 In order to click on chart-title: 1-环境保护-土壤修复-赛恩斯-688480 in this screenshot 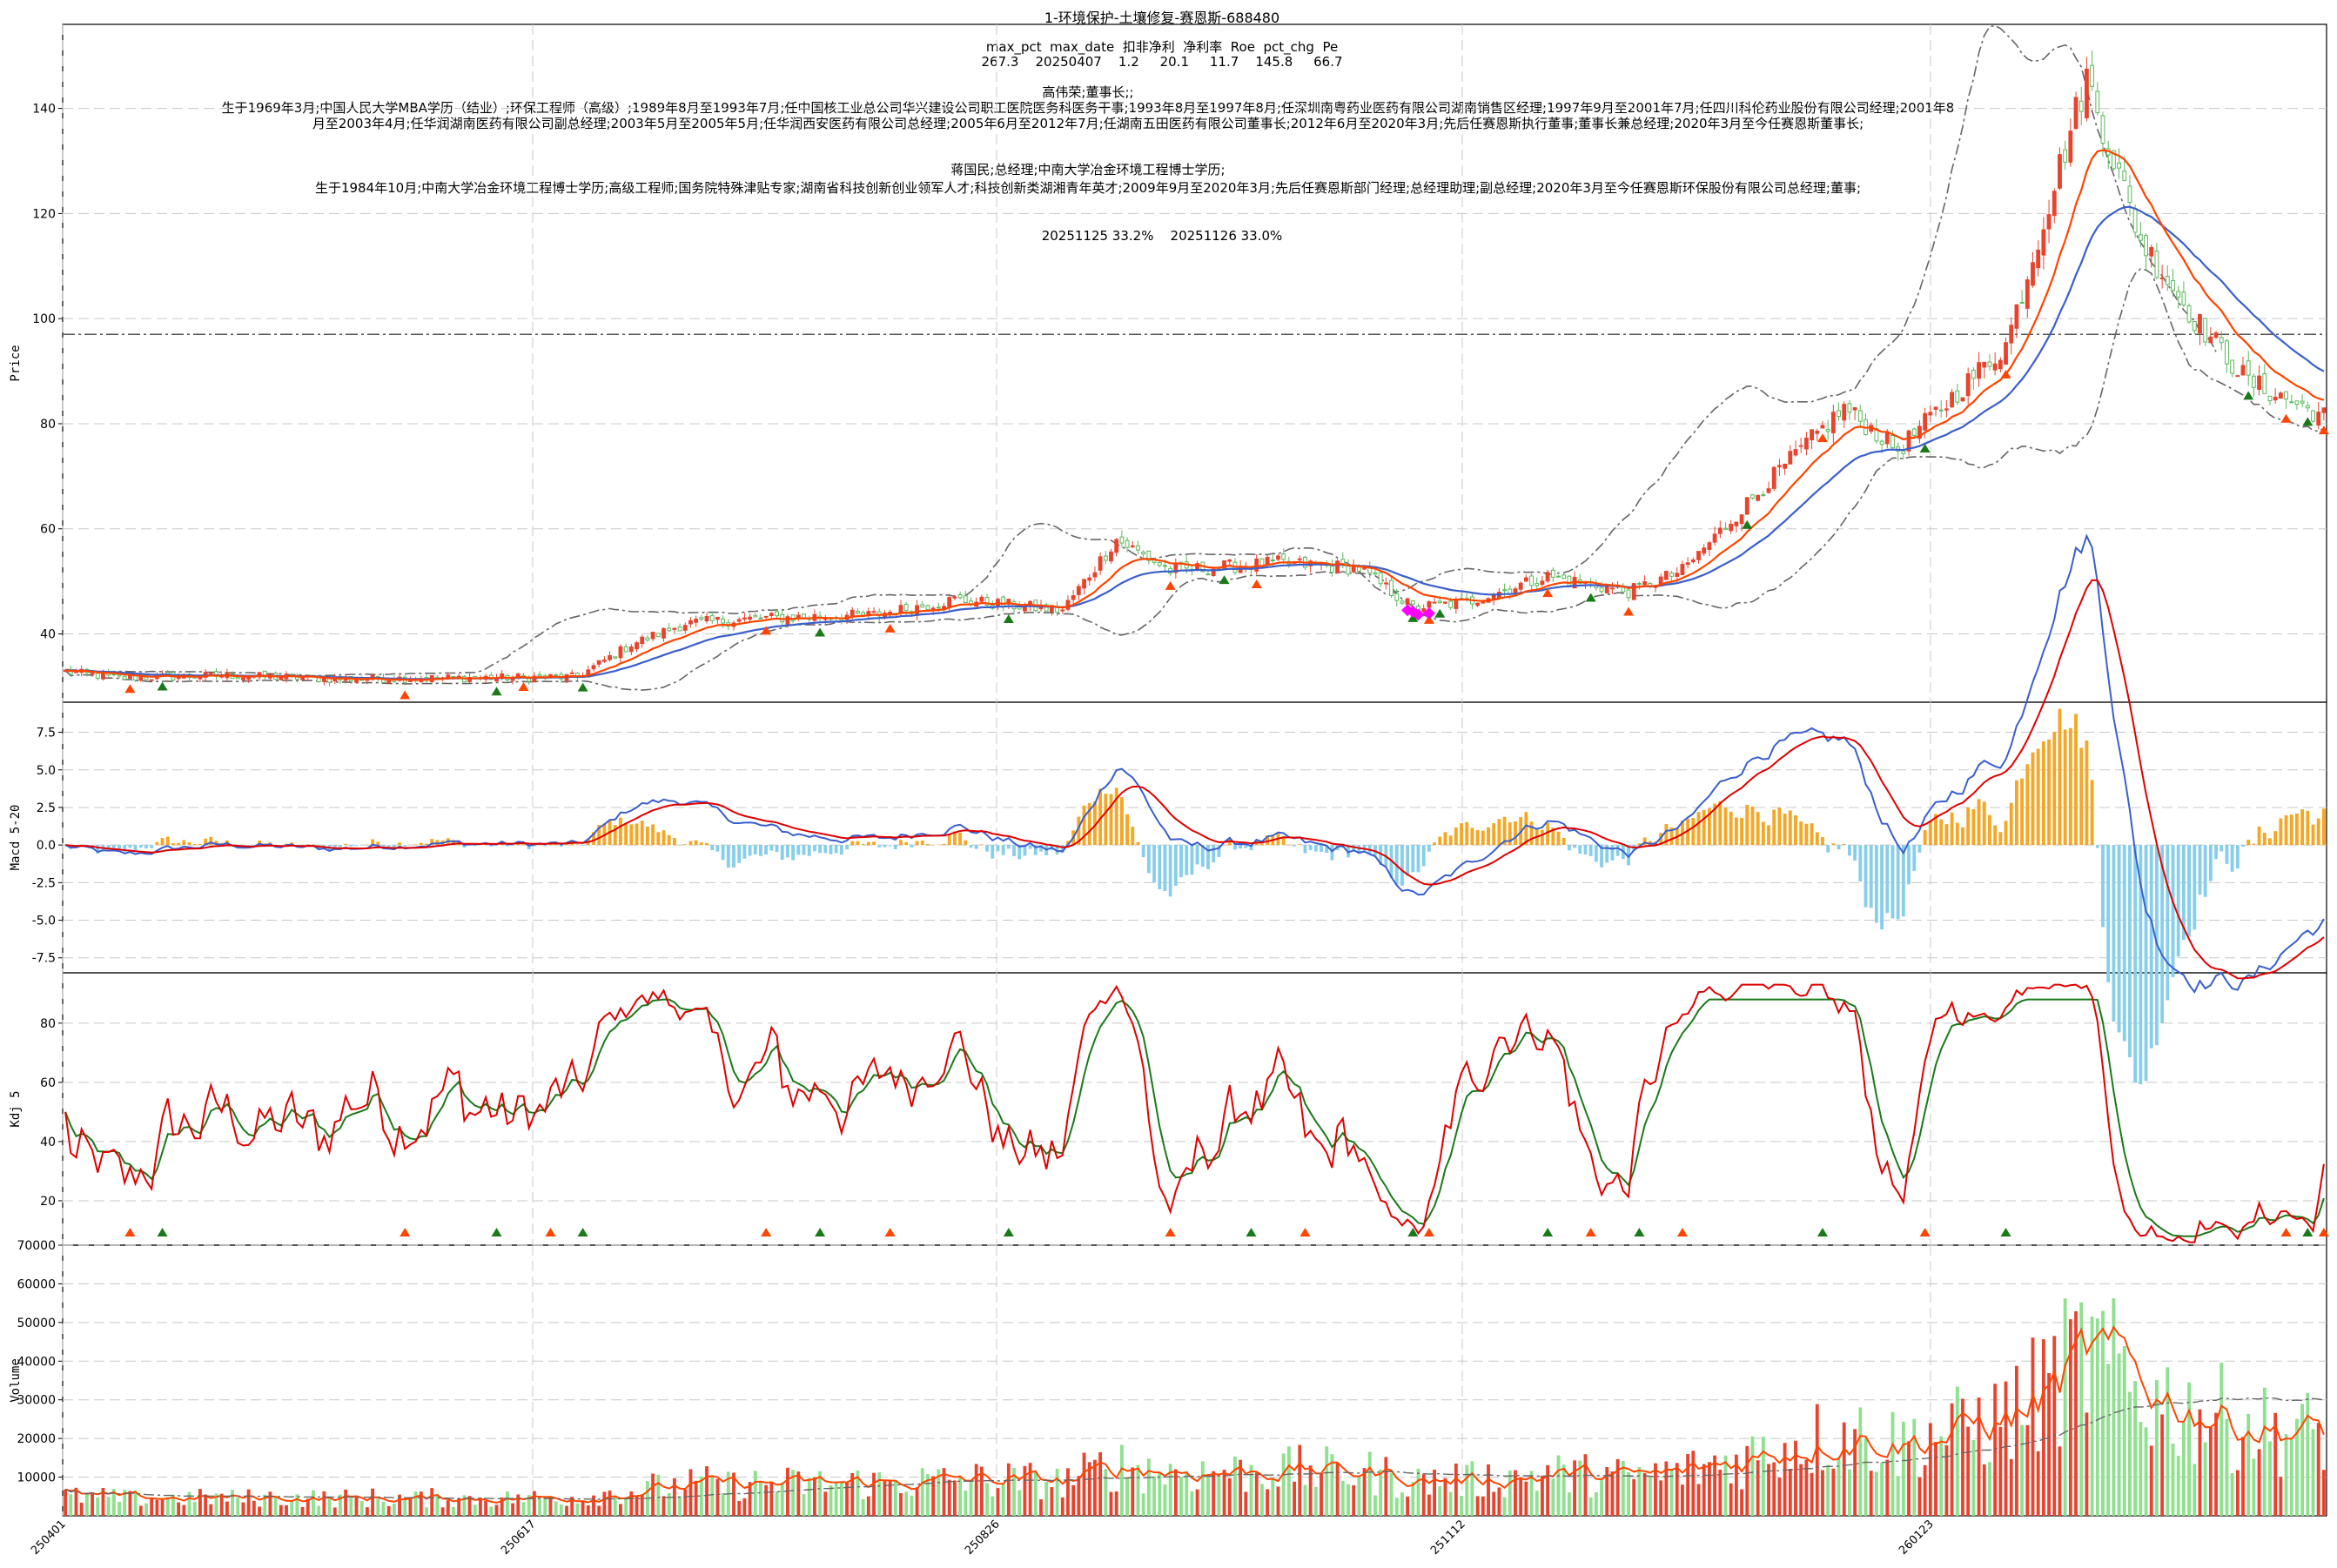, I will do `click(1162, 18)`.